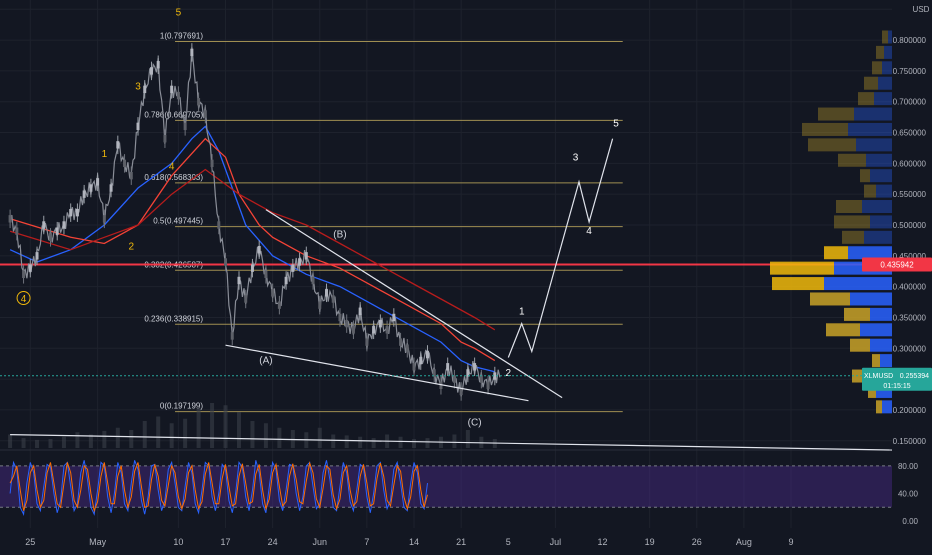 The image size is (932, 555). Describe the element at coordinates (508, 373) in the screenshot. I see `wave-label: 2` at that location.